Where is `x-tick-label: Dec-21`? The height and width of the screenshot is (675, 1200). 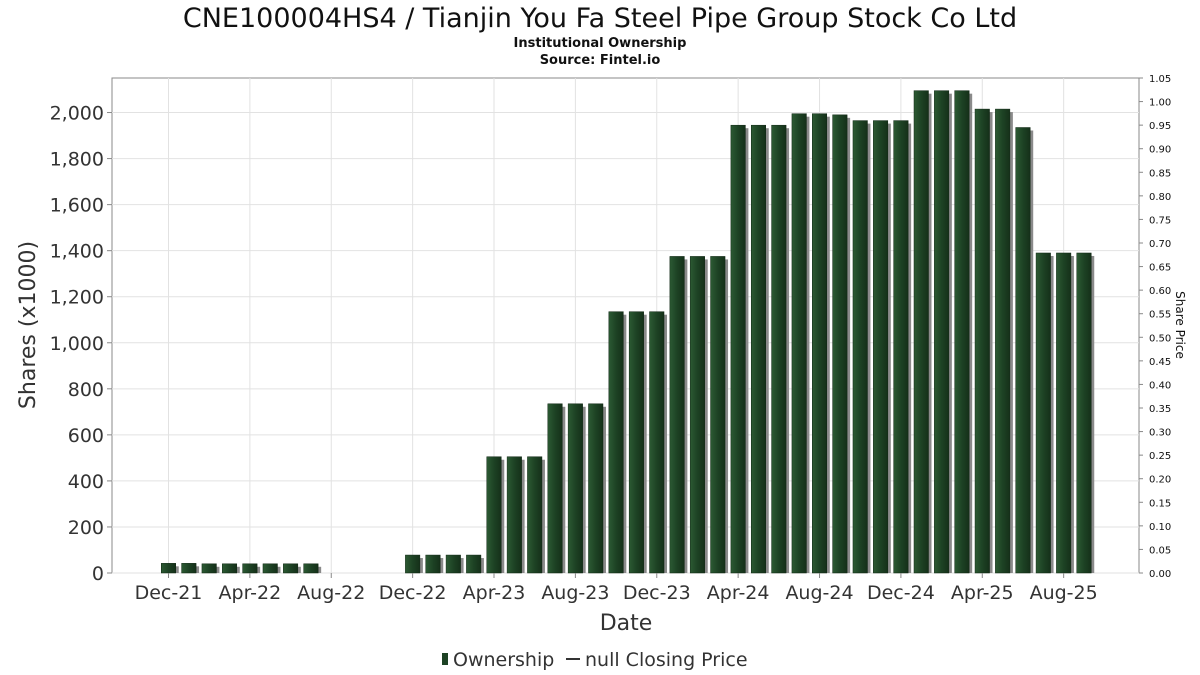 x-tick-label: Dec-21 is located at coordinates (169, 593).